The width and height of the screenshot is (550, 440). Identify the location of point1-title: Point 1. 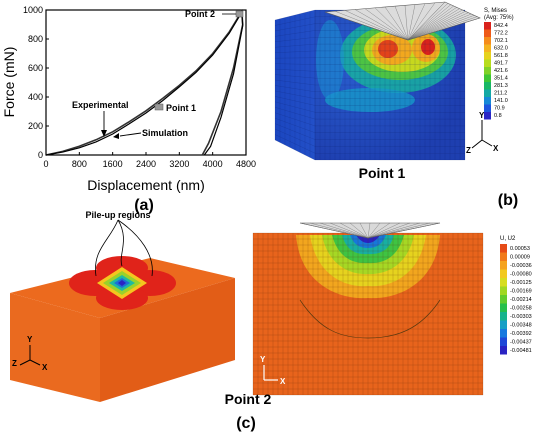
(382, 173).